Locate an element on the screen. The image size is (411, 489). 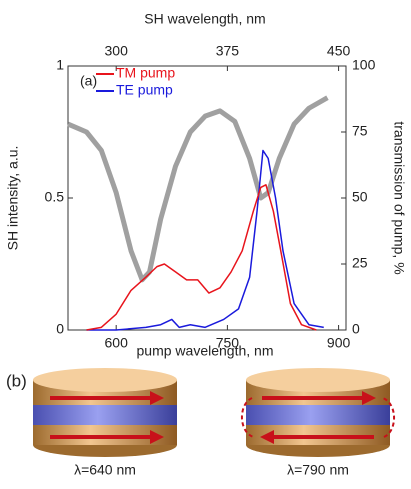
x2-tick-label: 300 is located at coordinates (117, 51).